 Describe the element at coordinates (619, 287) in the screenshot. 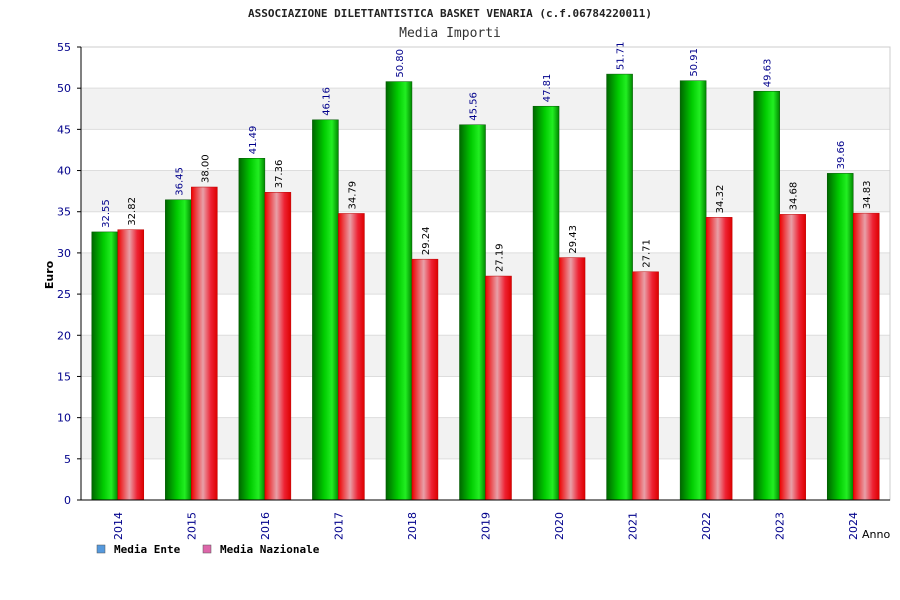

I see `bar-media-ente-2021` at that location.